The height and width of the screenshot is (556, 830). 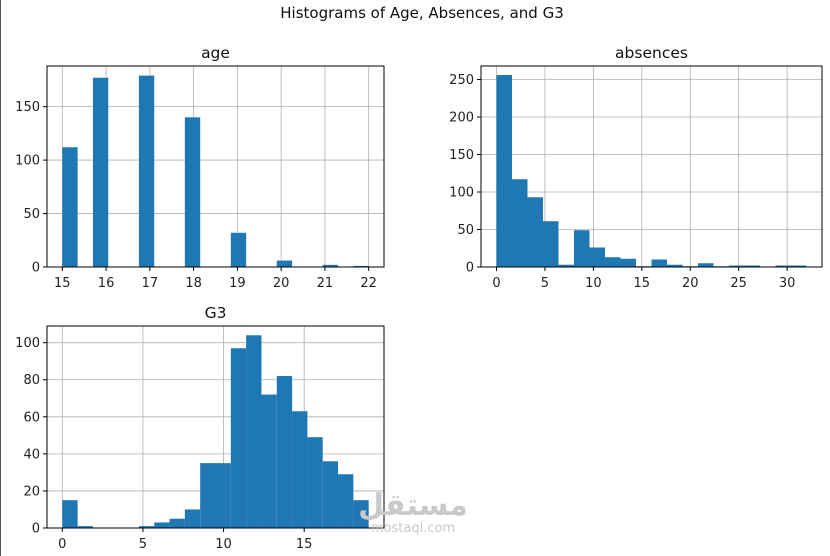 I want to click on g3-ytick-label: 80, so click(x=31, y=380).